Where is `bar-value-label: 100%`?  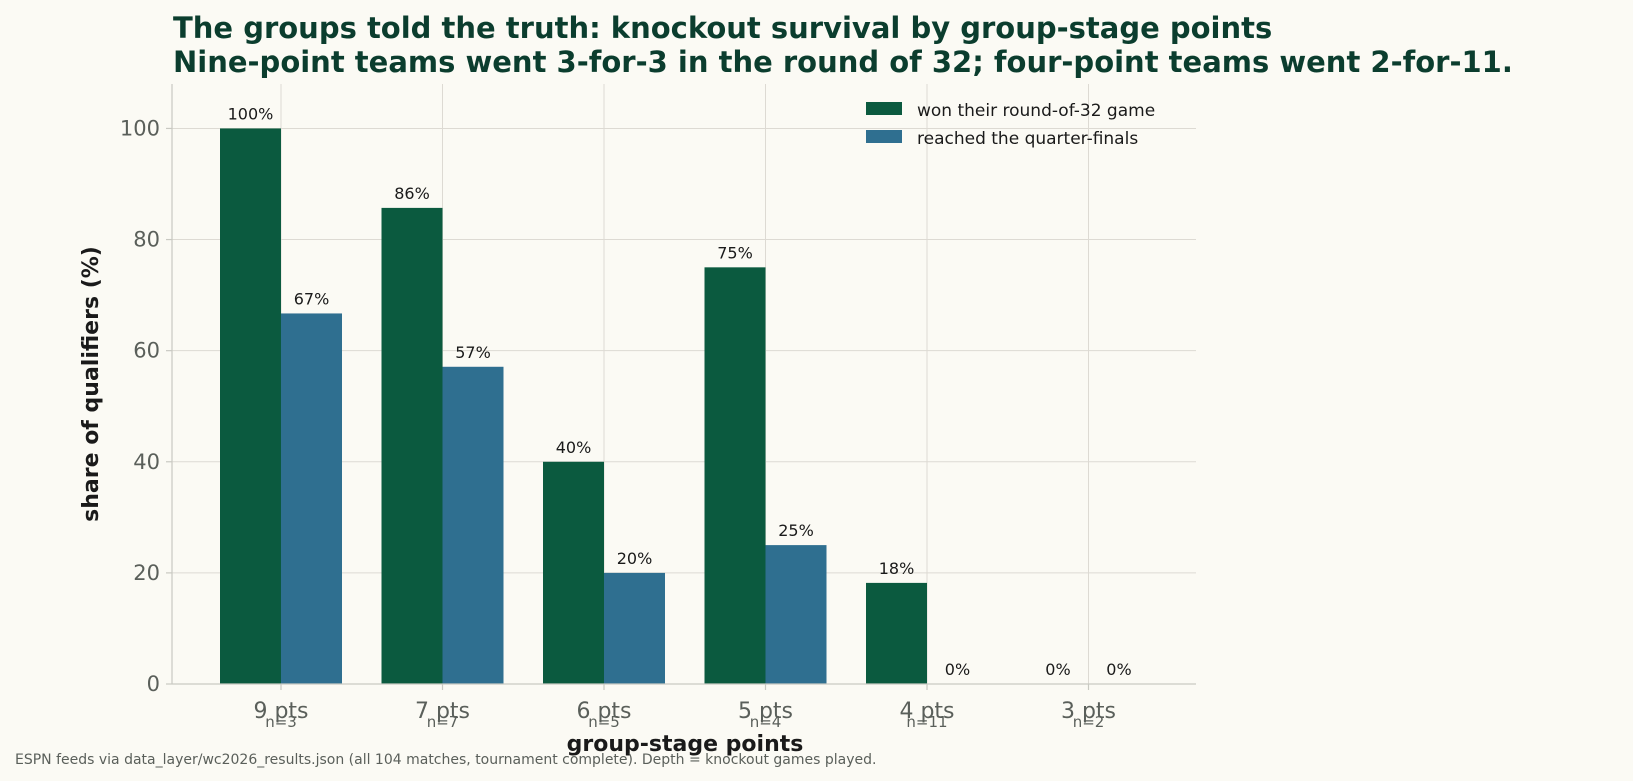 bar-value-label: 100% is located at coordinates (251, 113).